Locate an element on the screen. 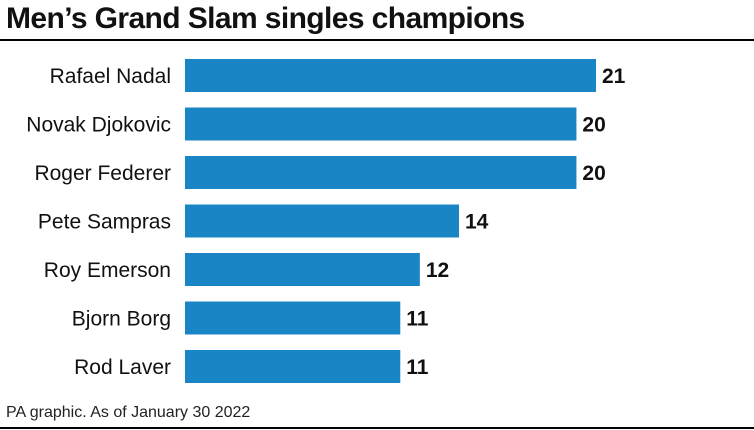 Image resolution: width=754 pixels, height=430 pixels. category-label-rafael-nadal: Rafael Nadal is located at coordinates (110, 76).